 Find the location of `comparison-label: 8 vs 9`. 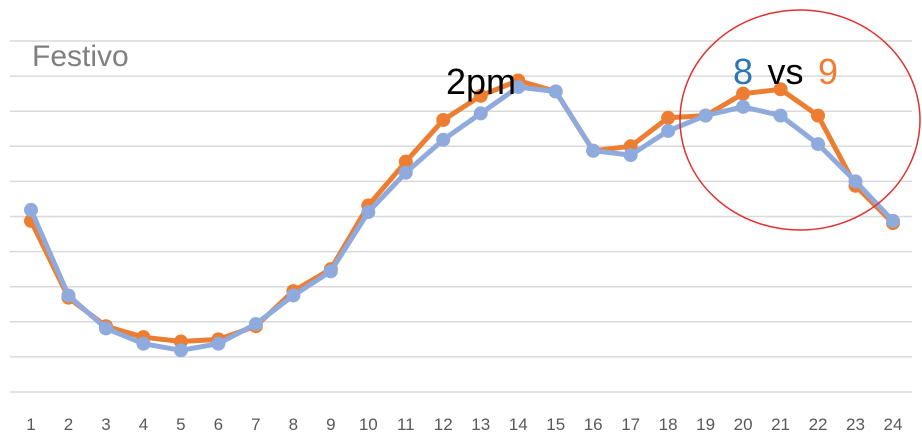

comparison-label: 8 vs 9 is located at coordinates (785, 71).